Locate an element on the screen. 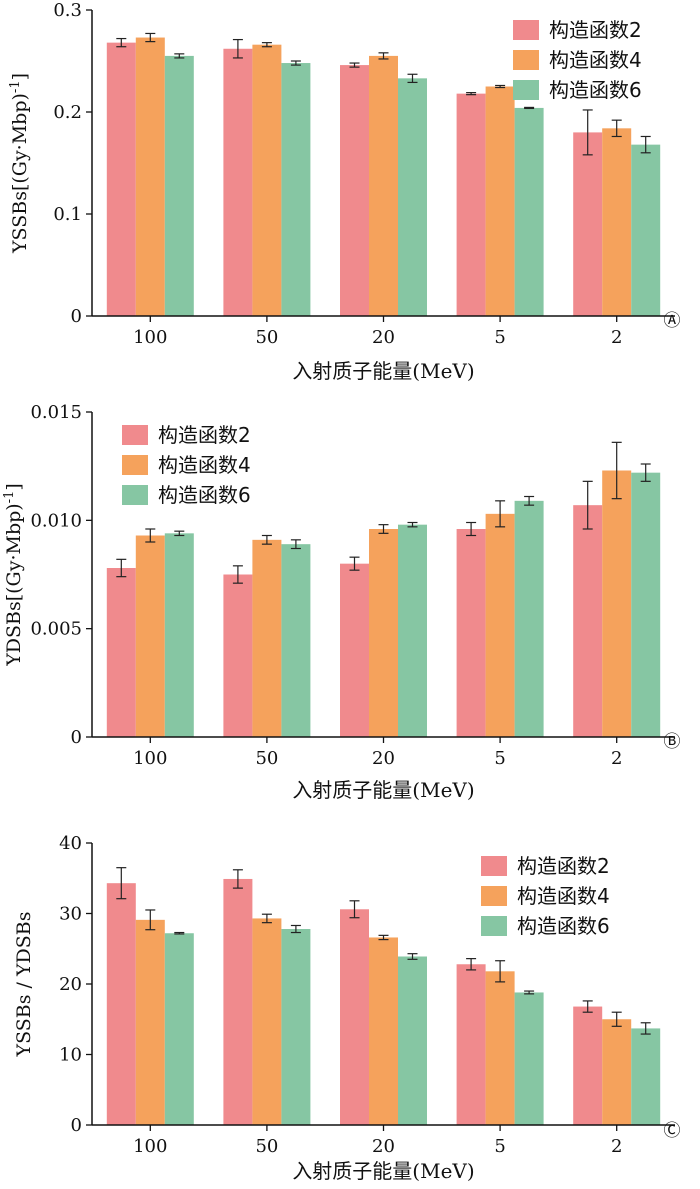  y-axis-label-A: YSSBs[(Gy·Mbp)-1] is located at coordinates (19, 163).